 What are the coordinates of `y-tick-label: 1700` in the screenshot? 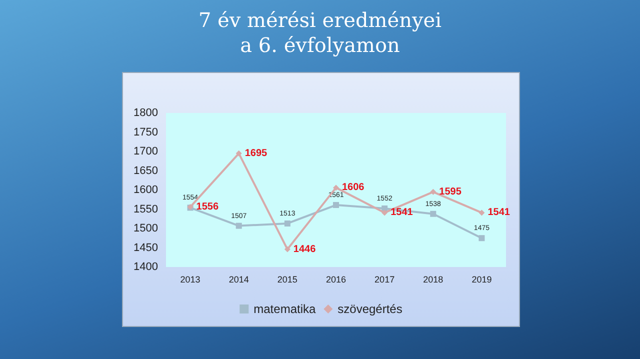 It's located at (146, 152).